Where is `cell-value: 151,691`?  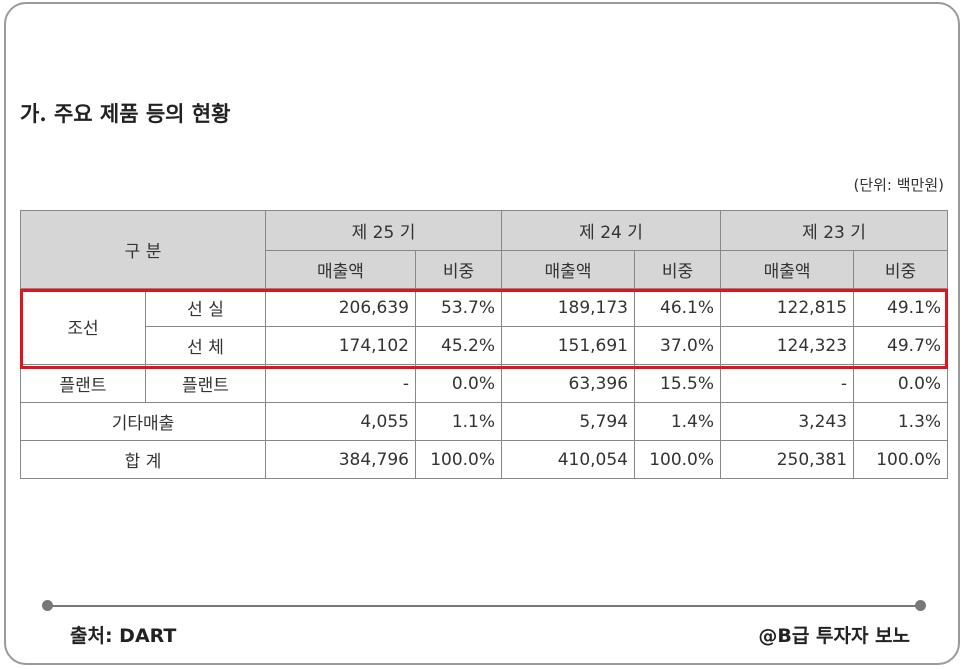
cell-value: 151,691 is located at coordinates (568, 345).